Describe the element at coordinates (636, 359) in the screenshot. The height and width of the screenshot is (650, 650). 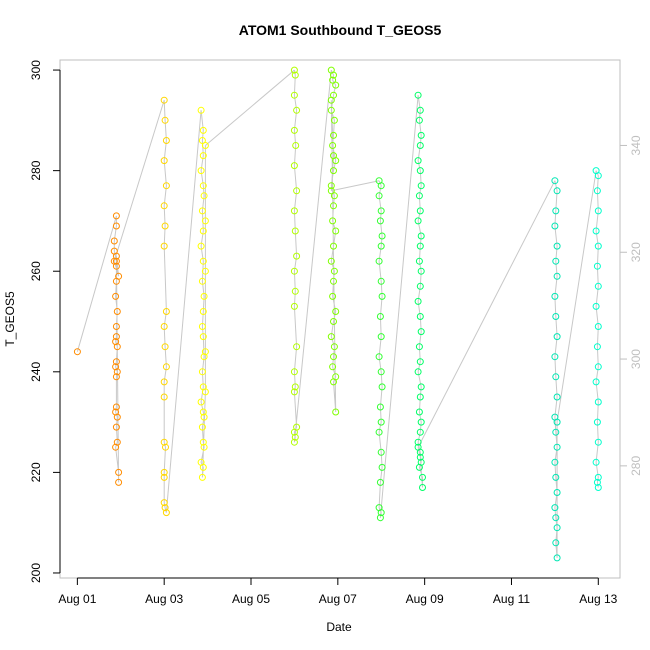
I see `y2-tick-label: 300` at that location.